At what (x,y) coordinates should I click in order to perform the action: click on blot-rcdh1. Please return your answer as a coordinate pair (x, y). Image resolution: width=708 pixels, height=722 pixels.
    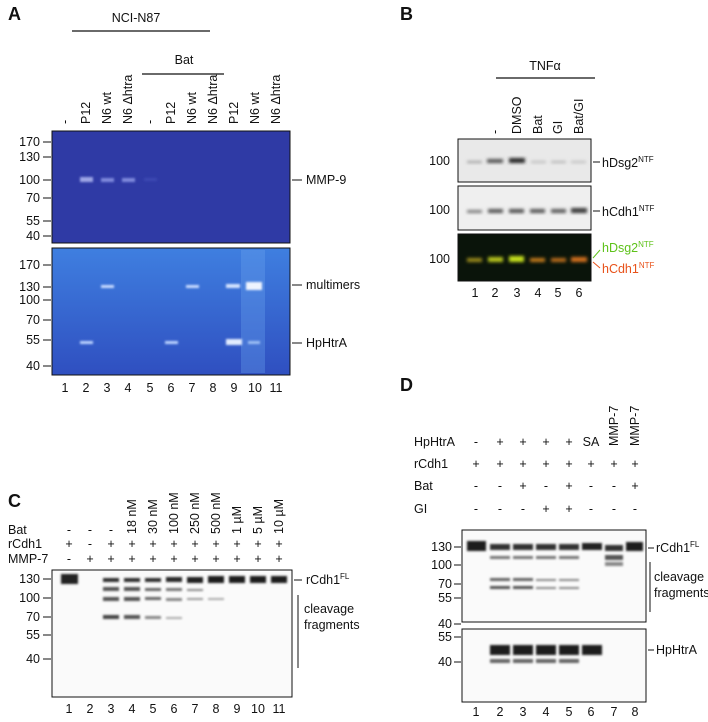
    Looking at the image, I should click on (554, 576).